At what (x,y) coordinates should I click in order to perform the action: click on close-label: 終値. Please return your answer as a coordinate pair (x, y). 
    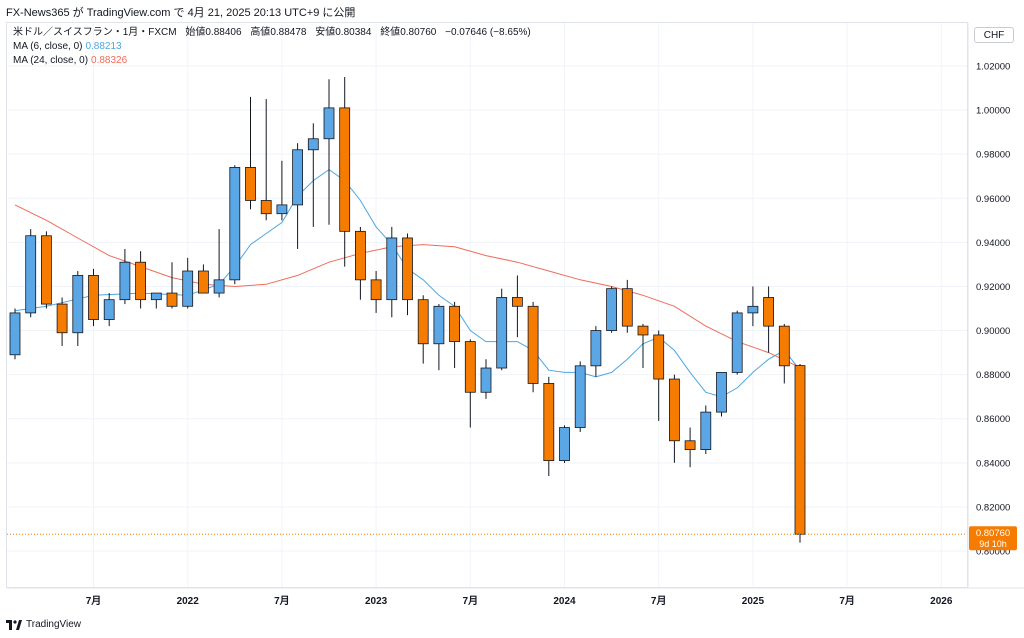
    Looking at the image, I should click on (390, 32).